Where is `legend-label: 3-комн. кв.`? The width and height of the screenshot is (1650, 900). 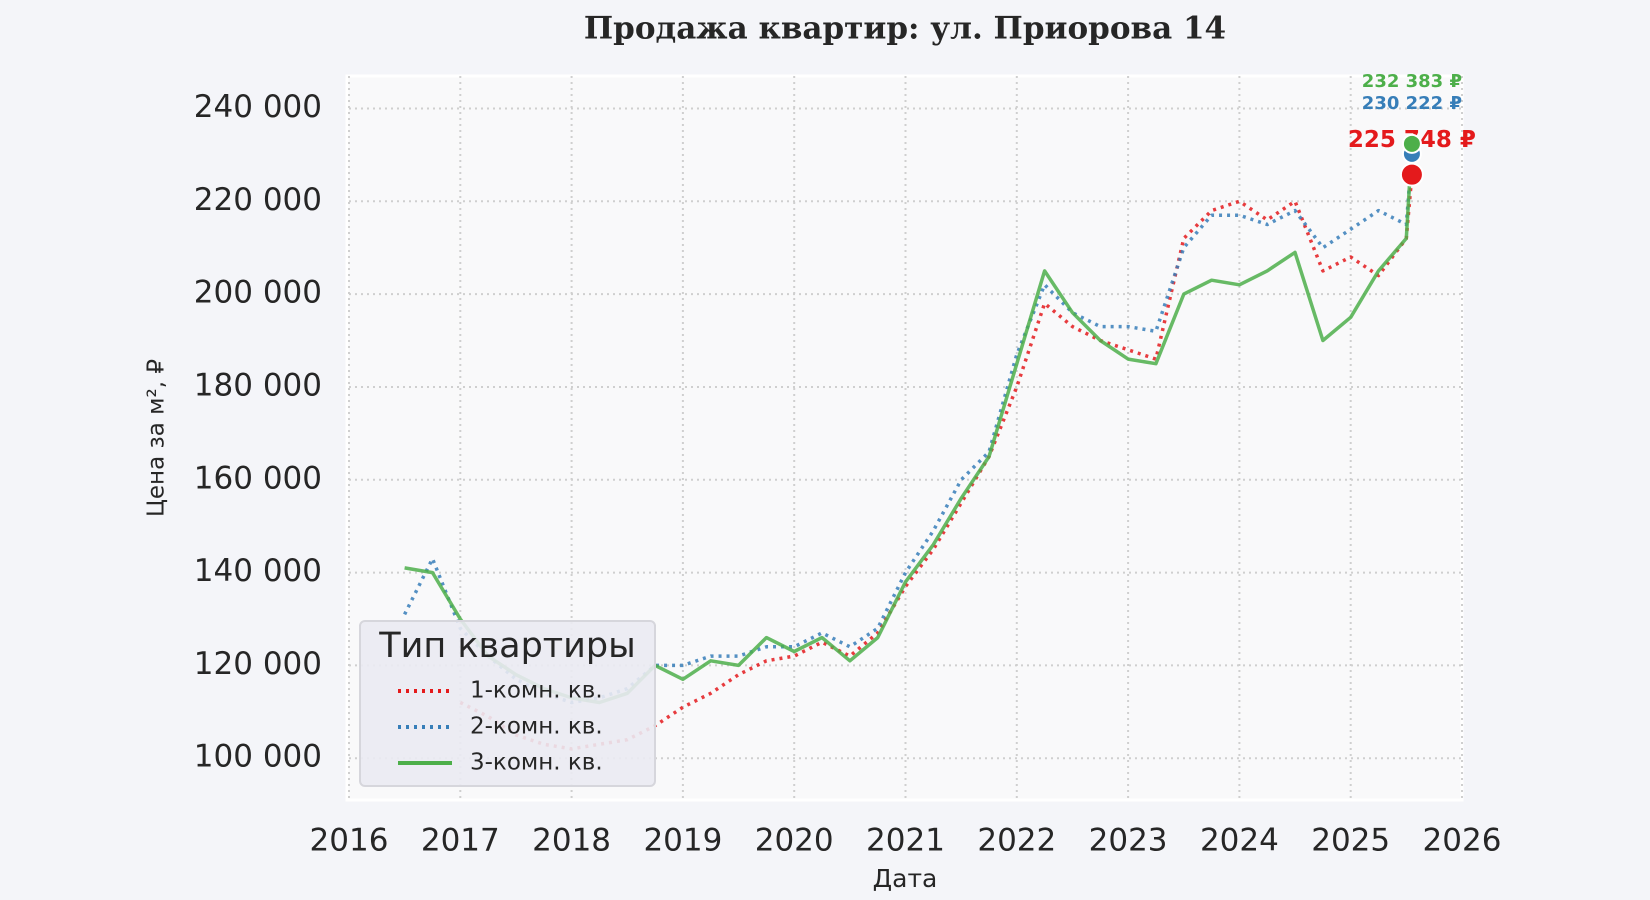
legend-label: 3-комн. кв. is located at coordinates (536, 763).